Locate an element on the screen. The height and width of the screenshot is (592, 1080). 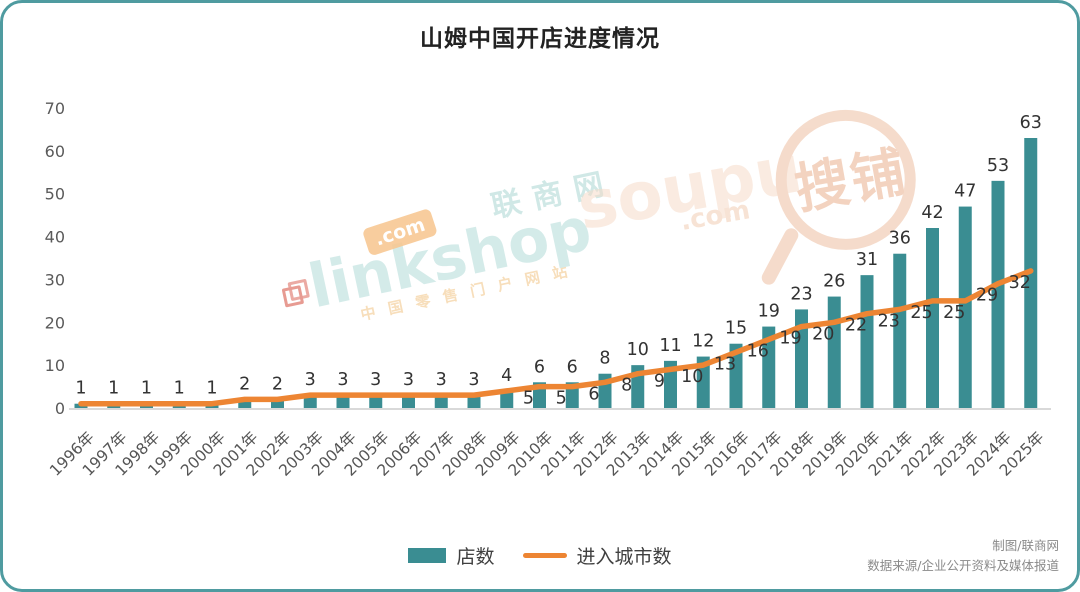
y-tick-label: 70 is located at coordinates (55, 108).